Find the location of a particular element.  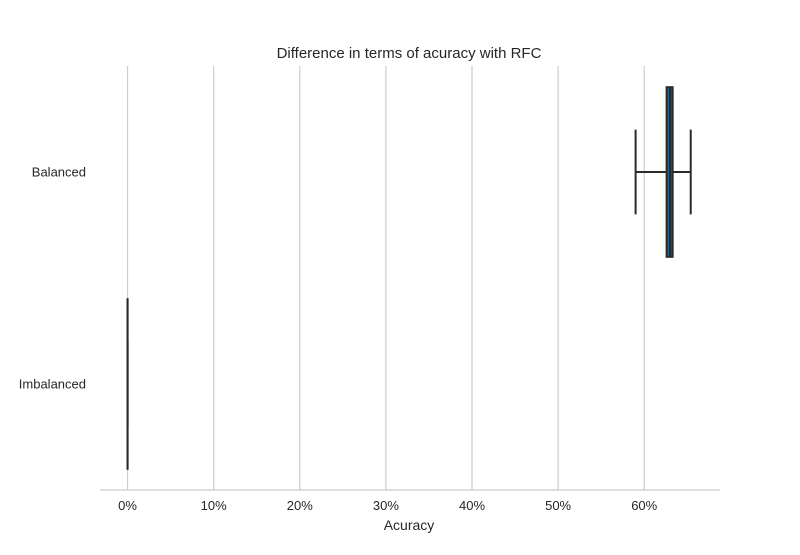

x-tick-label: 30% is located at coordinates (386, 505).